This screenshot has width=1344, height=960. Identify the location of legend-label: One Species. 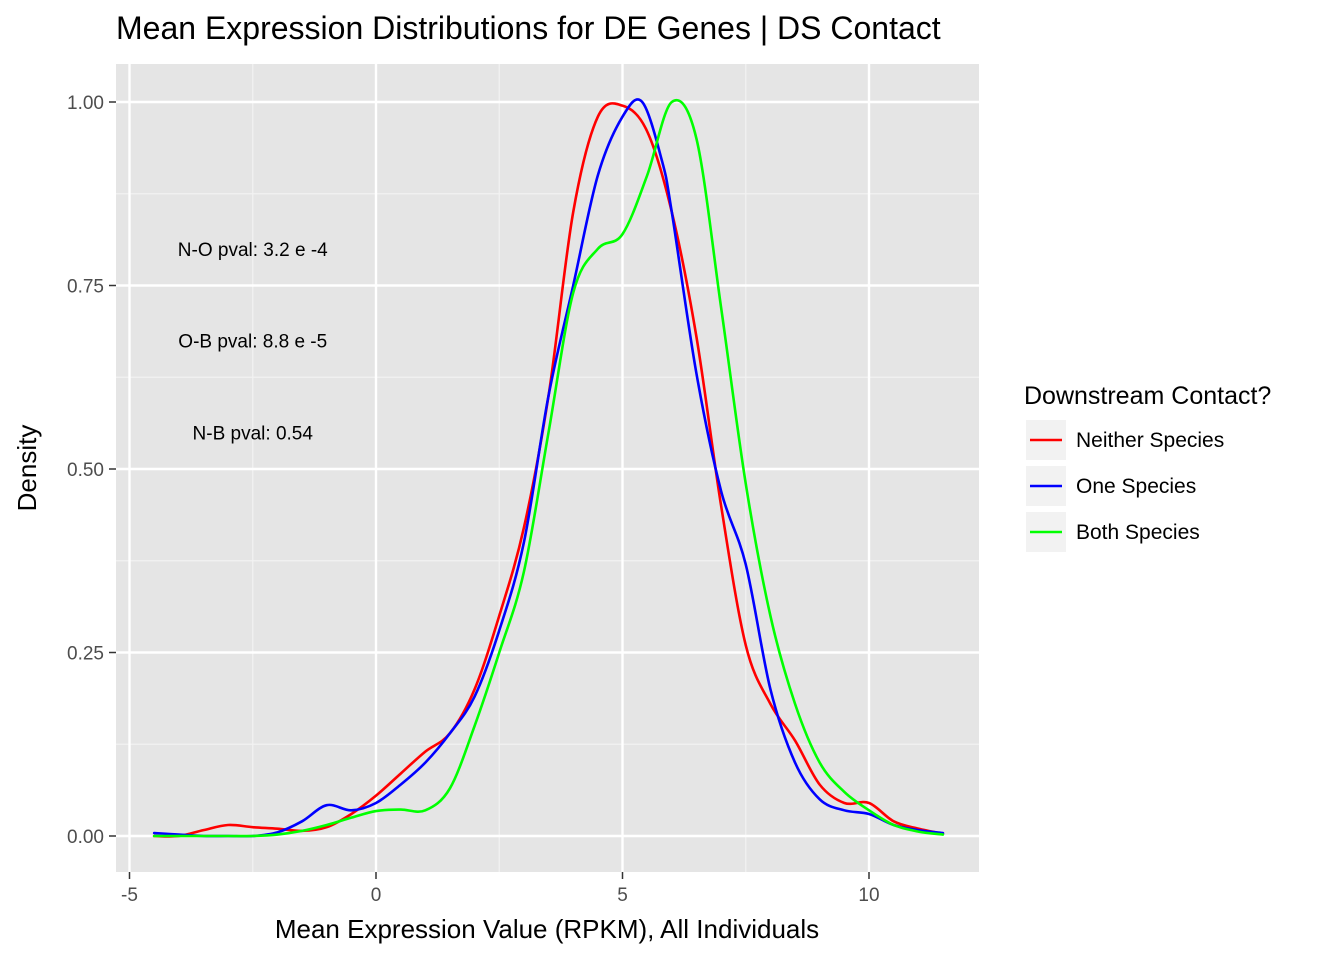
(1136, 486).